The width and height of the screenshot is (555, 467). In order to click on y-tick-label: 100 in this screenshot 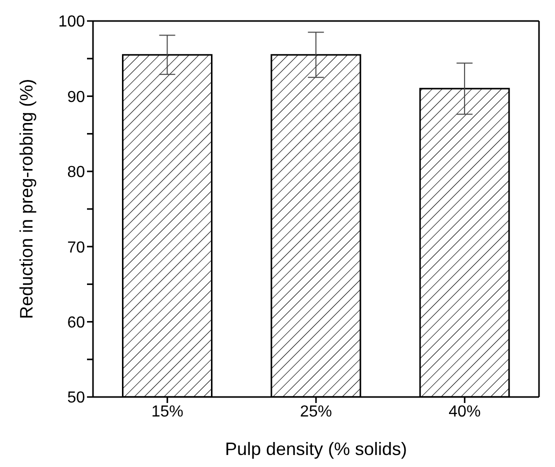, I will do `click(72, 22)`.